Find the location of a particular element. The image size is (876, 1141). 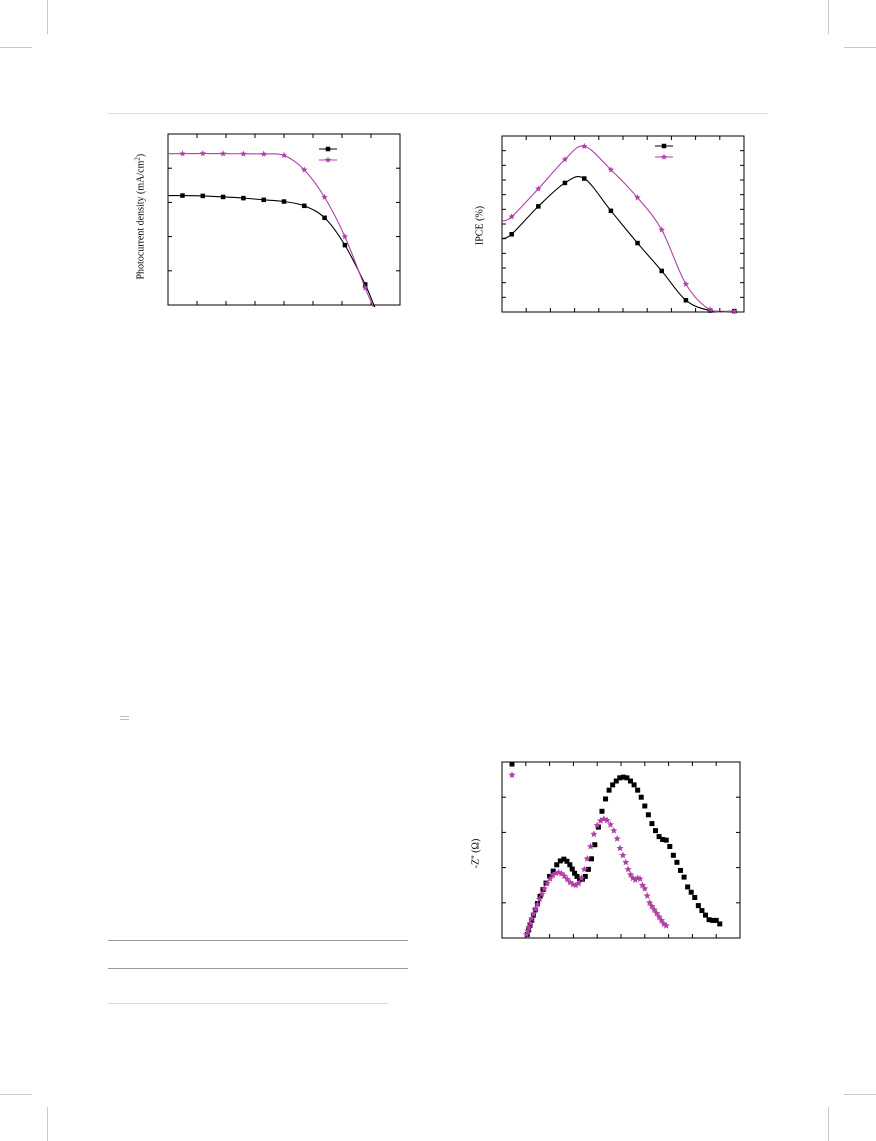

table-rule-top is located at coordinates (258, 940).